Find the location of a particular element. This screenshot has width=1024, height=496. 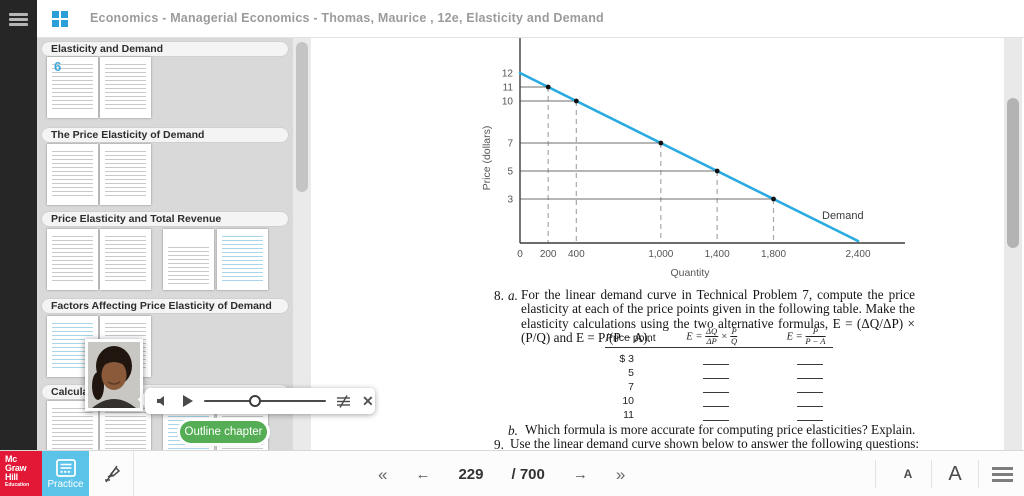

main-menu-icon is located at coordinates (18, 20).